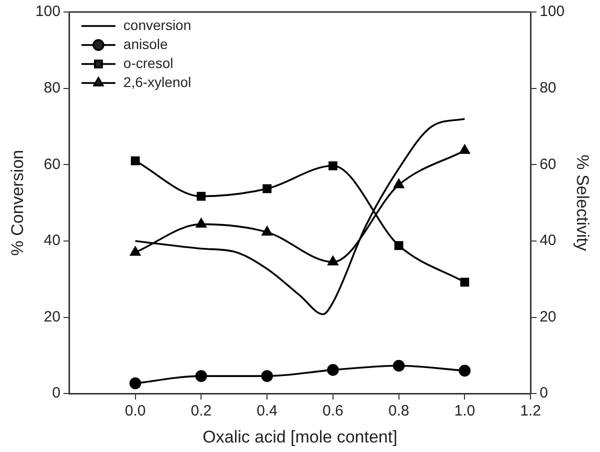 This screenshot has height=452, width=600. I want to click on y-tick-label: 40, so click(52, 241).